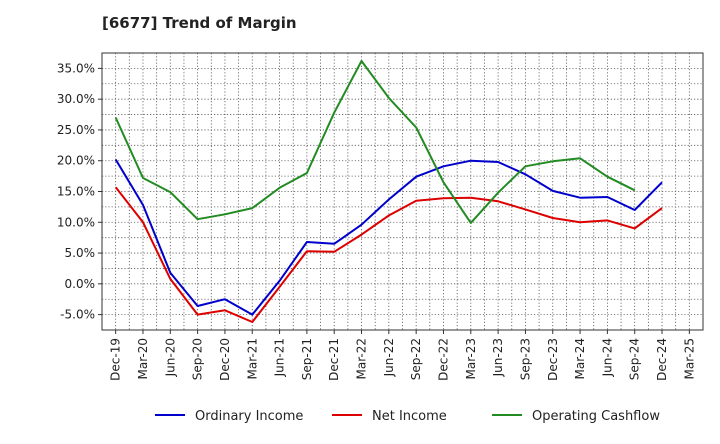  Describe the element at coordinates (662, 359) in the screenshot. I see `x-tick-label: Dec-24` at that location.